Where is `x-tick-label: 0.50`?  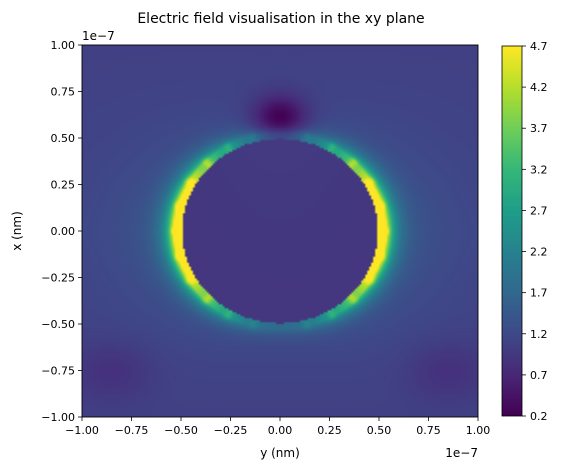
x-tick-label: 0.50 is located at coordinates (379, 430).